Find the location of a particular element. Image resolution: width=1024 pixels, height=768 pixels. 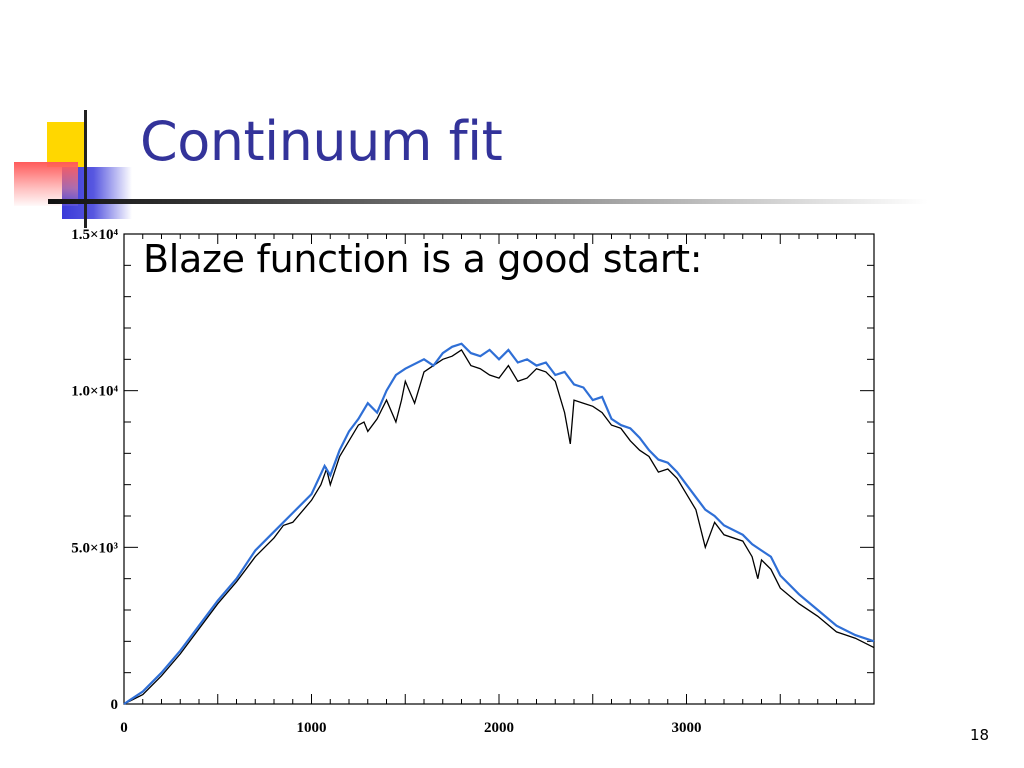

x-tick-label: 2000 is located at coordinates (499, 728).